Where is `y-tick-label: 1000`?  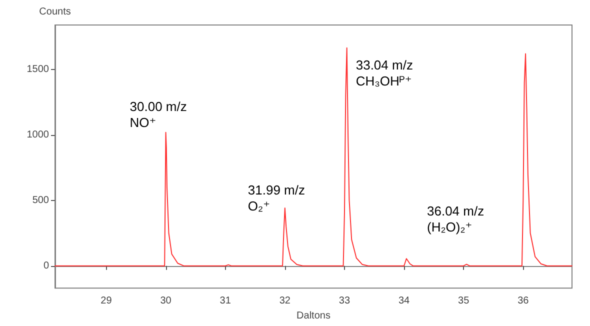
y-tick-label: 1000 is located at coordinates (38, 134).